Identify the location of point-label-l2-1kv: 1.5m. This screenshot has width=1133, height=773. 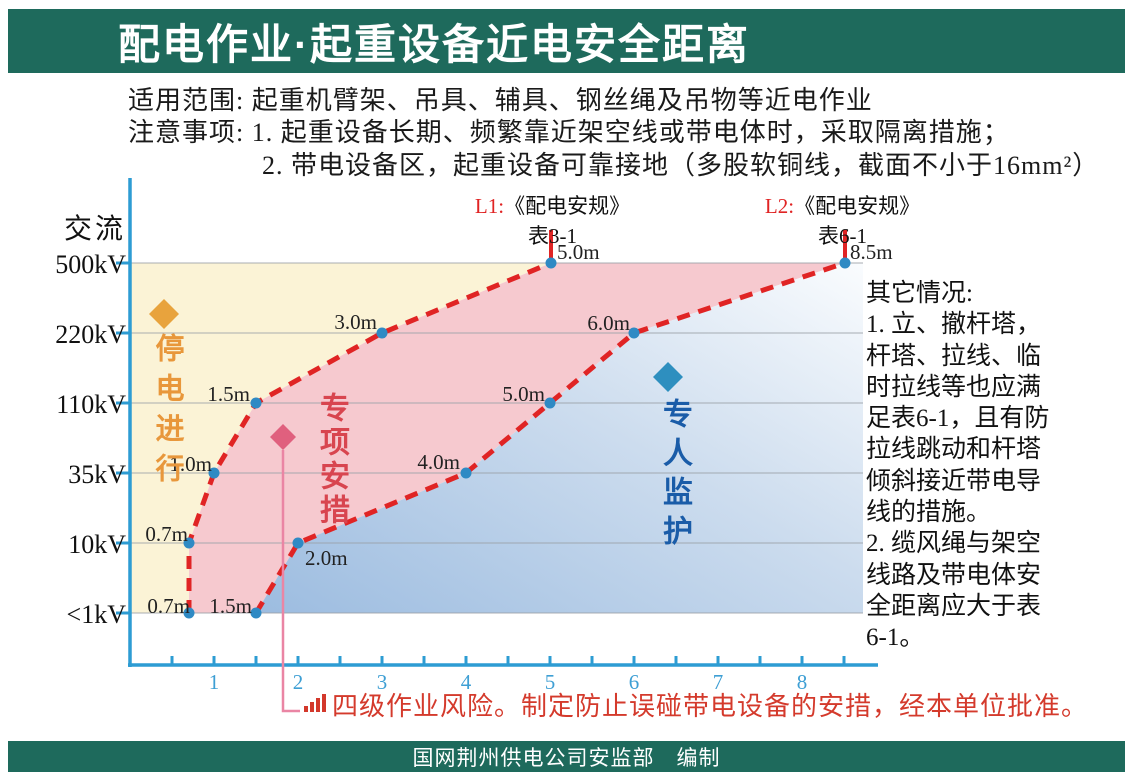
(230, 606).